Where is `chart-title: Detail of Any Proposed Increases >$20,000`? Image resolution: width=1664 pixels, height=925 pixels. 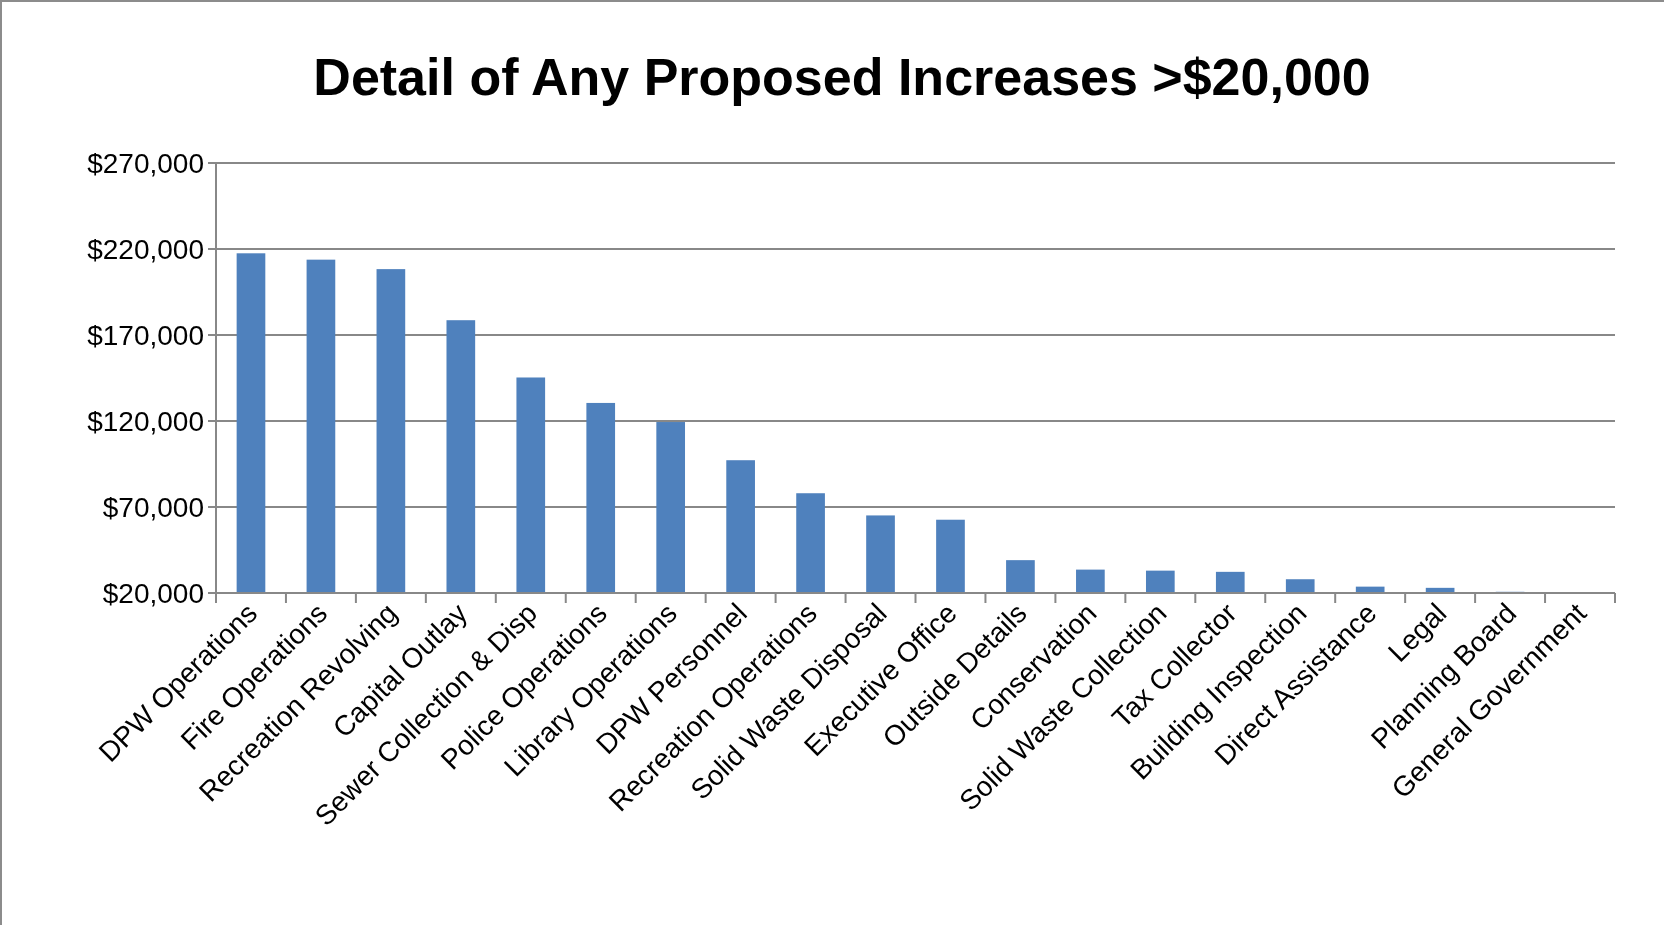 chart-title: Detail of Any Proposed Increases >$20,000 is located at coordinates (842, 77).